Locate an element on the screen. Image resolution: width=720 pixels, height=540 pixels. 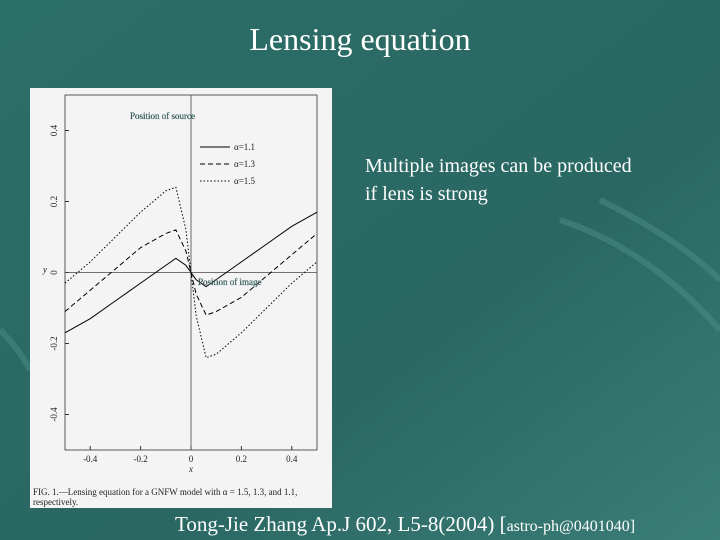
y-tick-label: 0.2 is located at coordinates (54, 201).